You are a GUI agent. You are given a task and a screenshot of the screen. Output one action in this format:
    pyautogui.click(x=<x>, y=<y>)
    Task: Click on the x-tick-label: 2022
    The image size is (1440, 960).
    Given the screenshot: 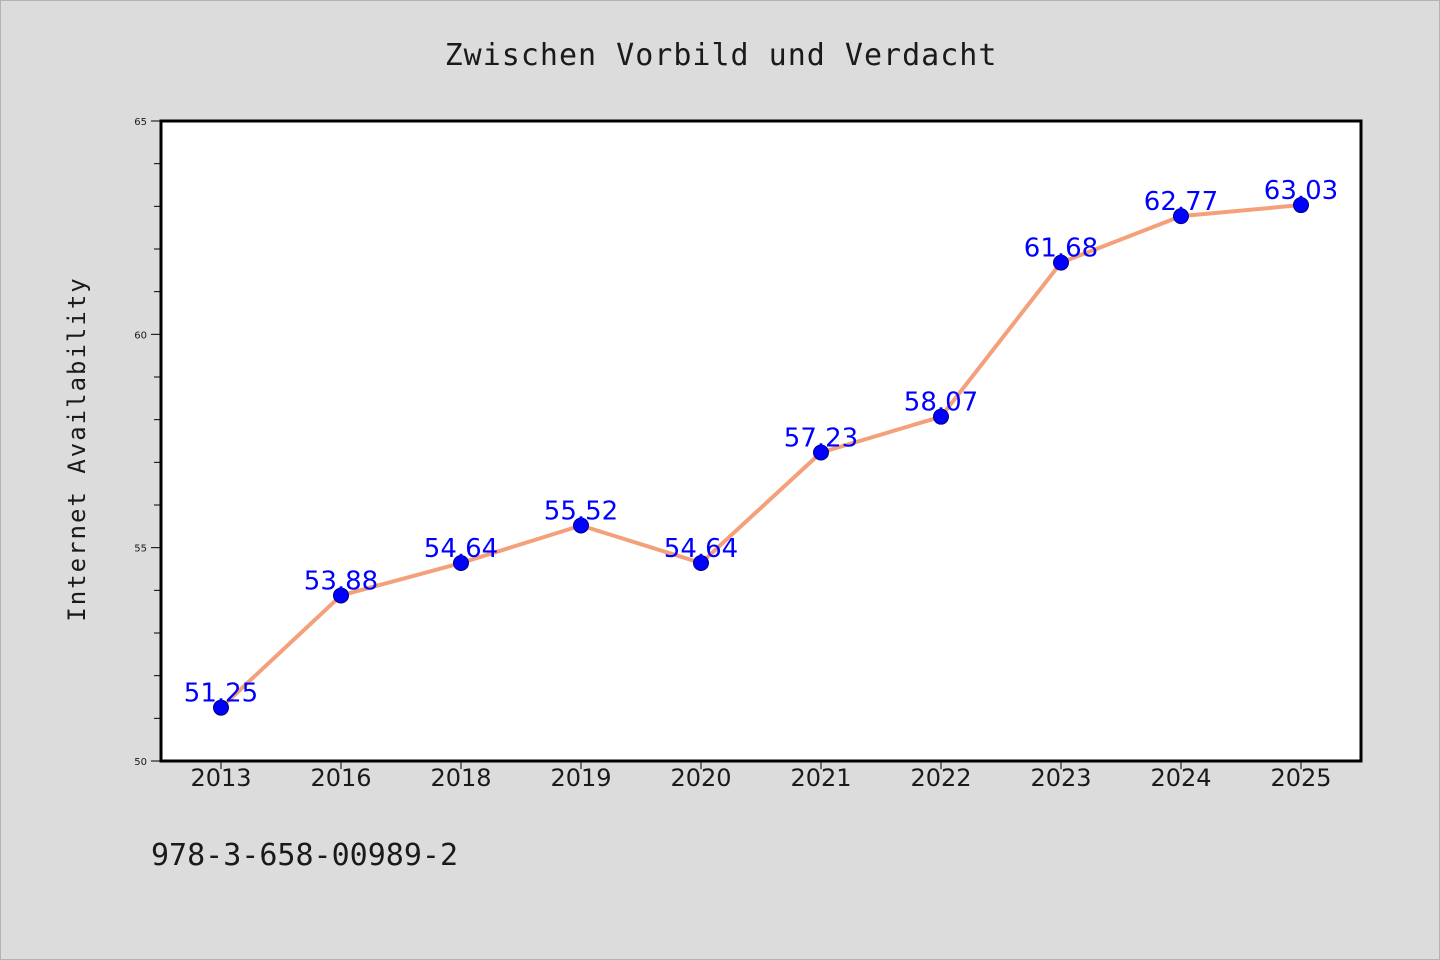 What is the action you would take?
    pyautogui.click(x=940, y=778)
    